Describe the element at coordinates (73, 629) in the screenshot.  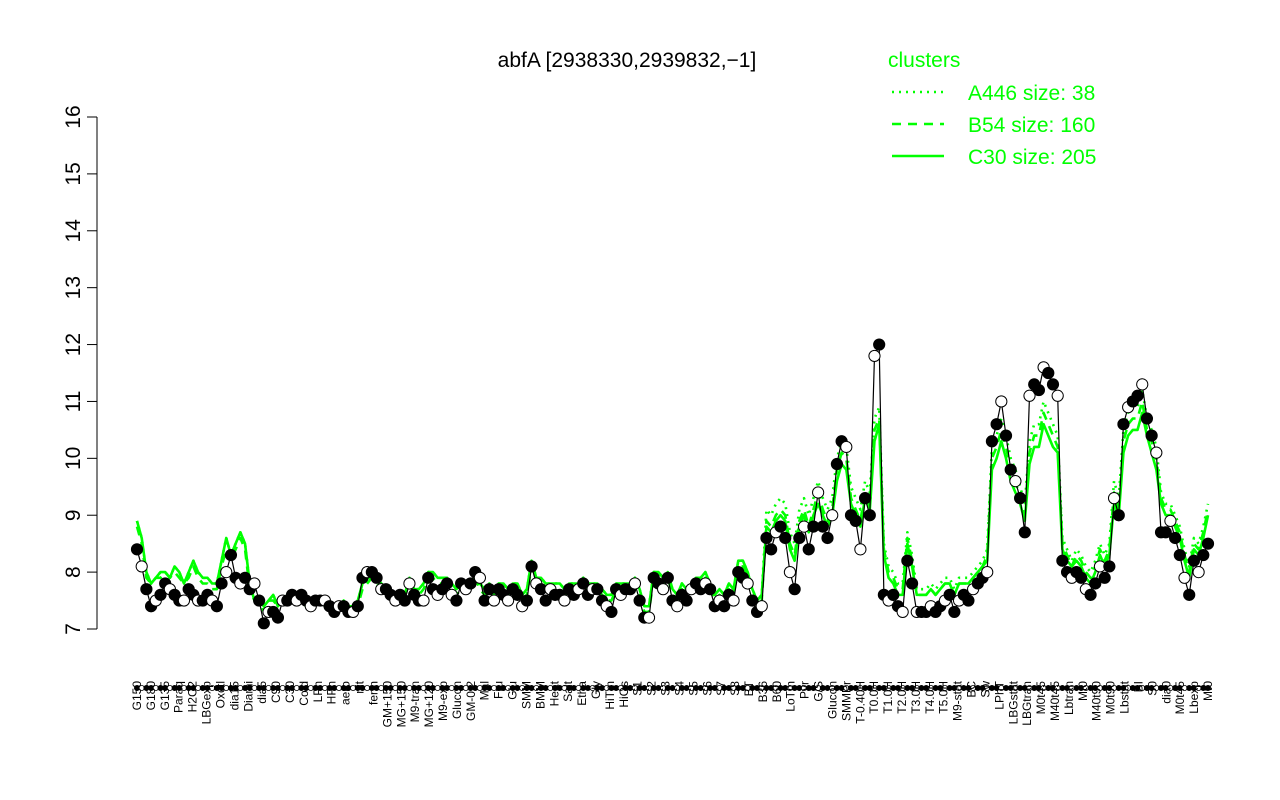
I see `y-tick-label: 7` at that location.